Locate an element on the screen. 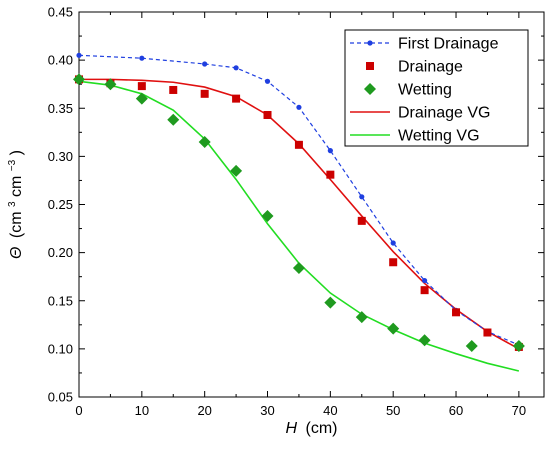  legend-item: Wetting is located at coordinates (408, 90).